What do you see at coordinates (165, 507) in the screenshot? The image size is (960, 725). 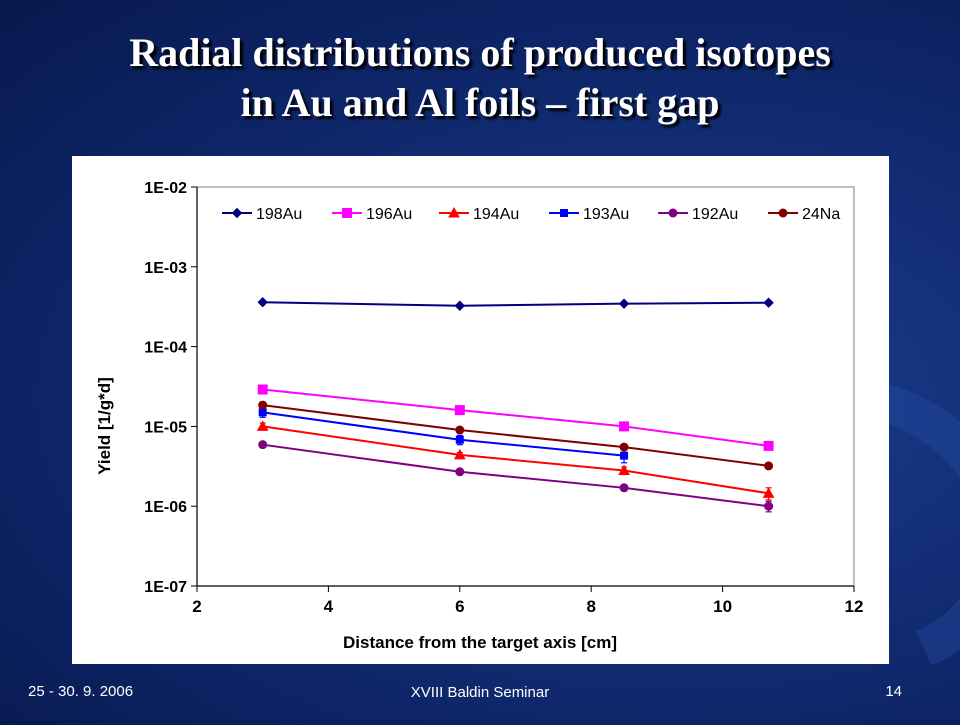 I see `y-tick-label: 1E-06` at bounding box center [165, 507].